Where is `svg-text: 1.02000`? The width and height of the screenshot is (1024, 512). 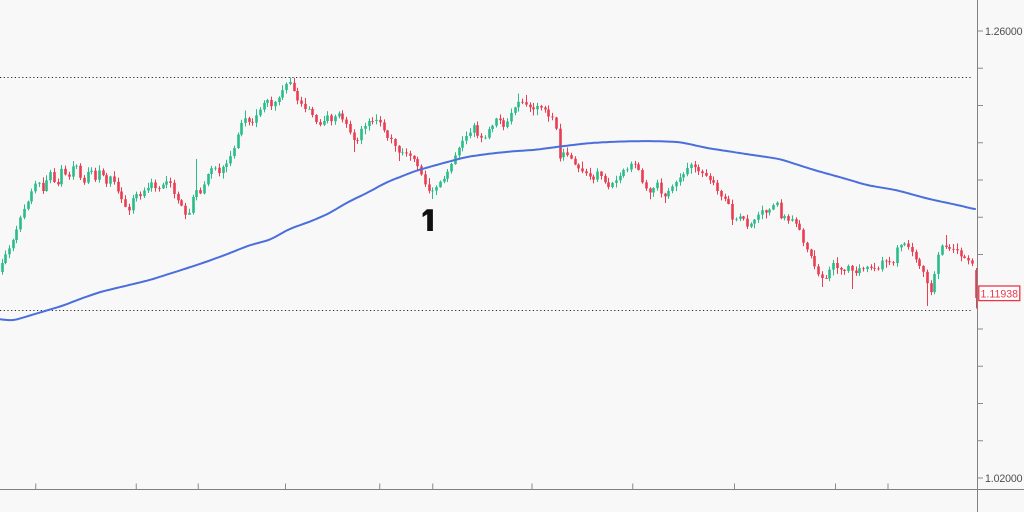 svg-text: 1.02000 is located at coordinates (1004, 479).